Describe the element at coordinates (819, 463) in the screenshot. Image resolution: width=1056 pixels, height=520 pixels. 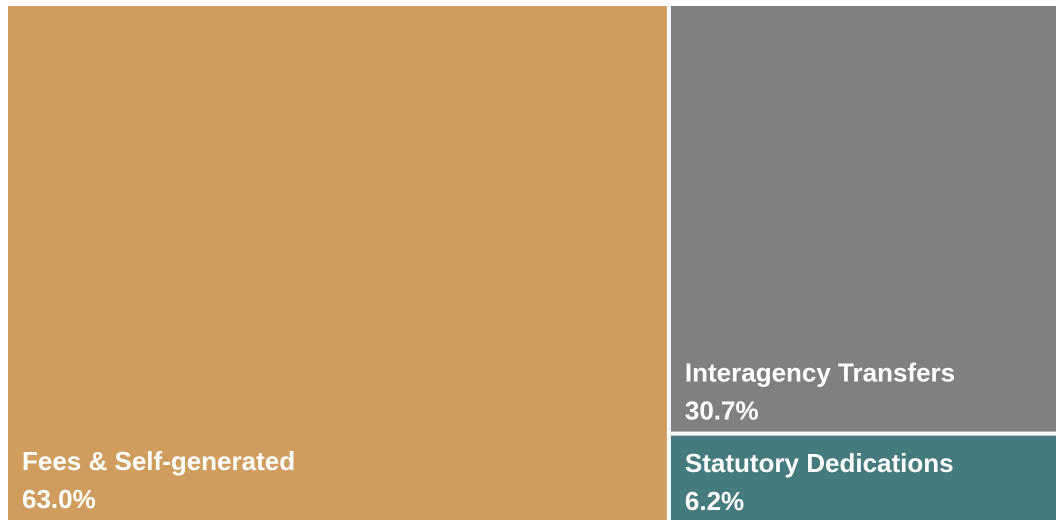
I see `tile-label: Statutory Dedications` at that location.